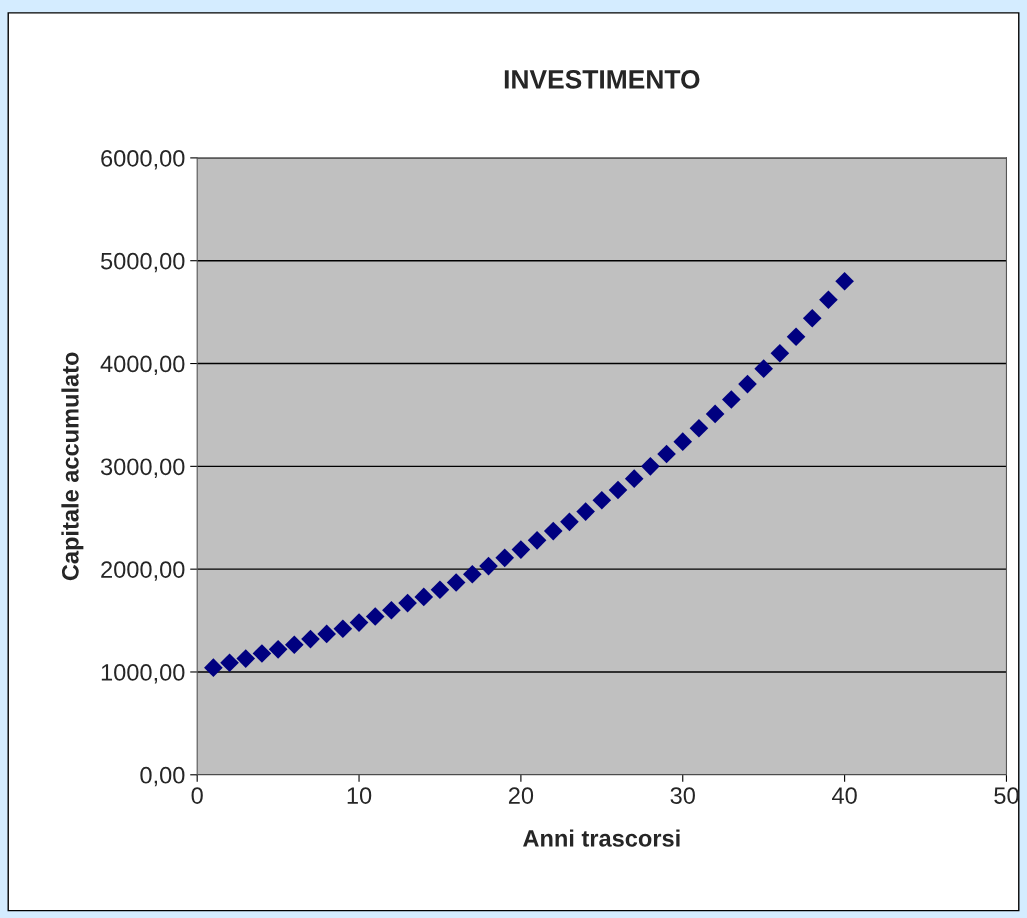  I want to click on y-tick-label: 3000,00, so click(142, 468).